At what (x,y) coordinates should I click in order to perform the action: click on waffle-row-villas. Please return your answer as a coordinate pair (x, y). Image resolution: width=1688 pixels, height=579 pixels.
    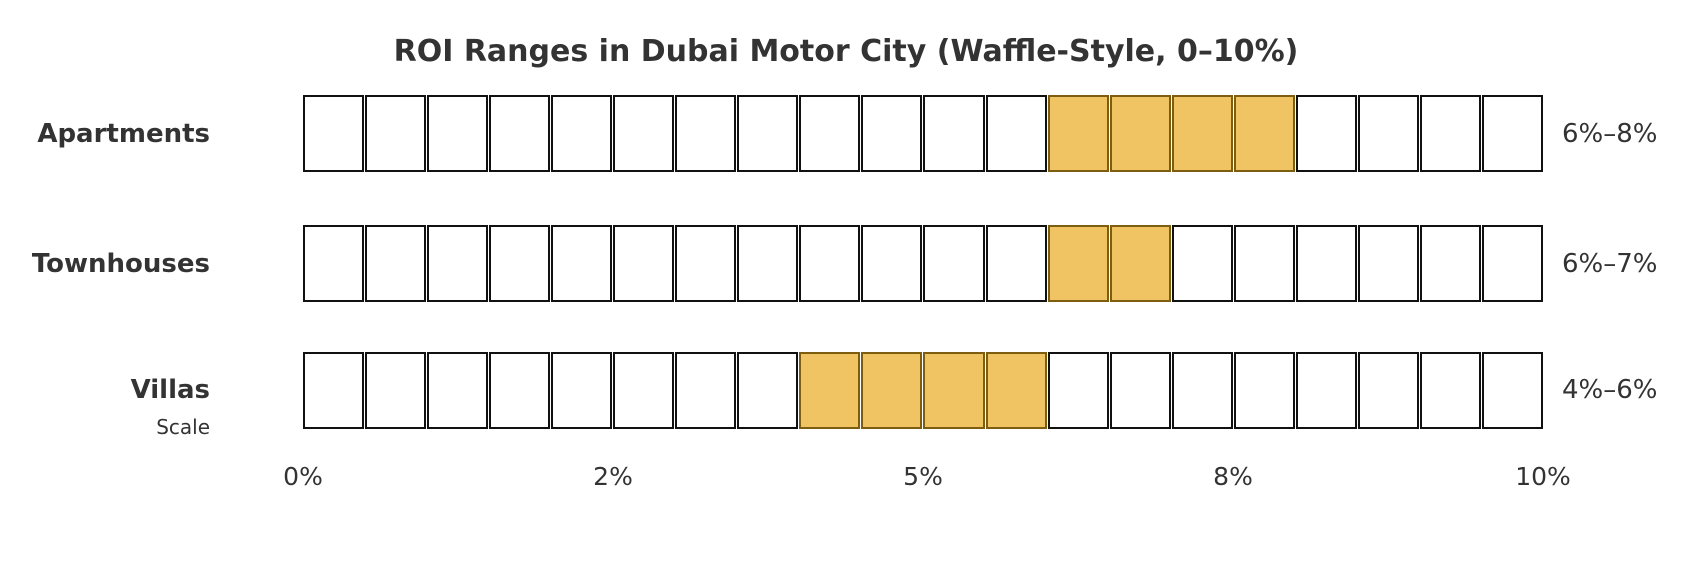
    Looking at the image, I should click on (923, 390).